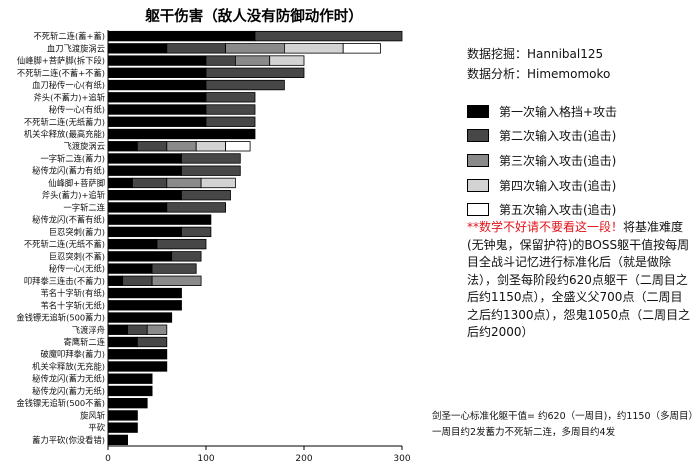  I want to click on x-tick-label: 200, so click(303, 459).